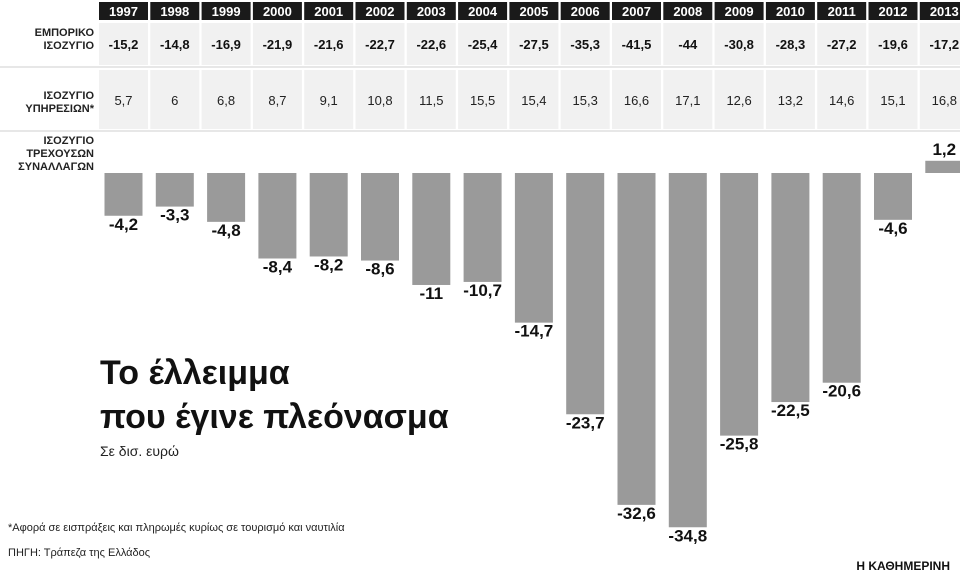  What do you see at coordinates (278, 44) in the screenshot?
I see `trade-value: -21,9` at bounding box center [278, 44].